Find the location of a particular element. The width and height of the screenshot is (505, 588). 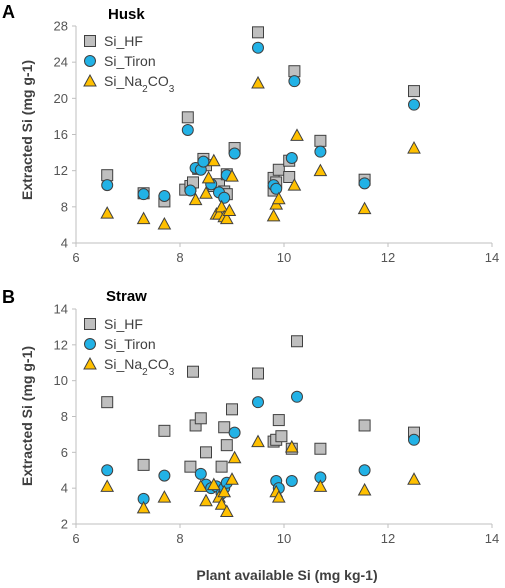

panel-b-y-tick-label: 2 is located at coordinates (64, 524).